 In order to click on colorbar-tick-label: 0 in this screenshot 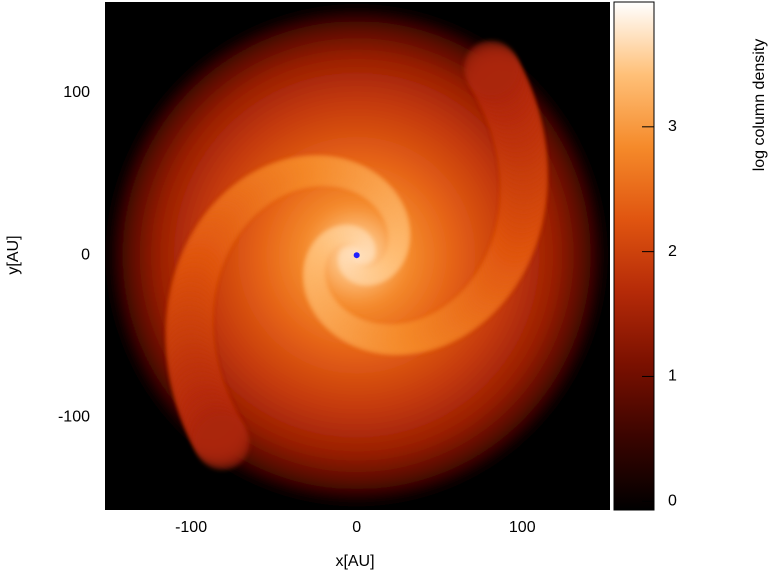, I will do `click(672, 500)`.